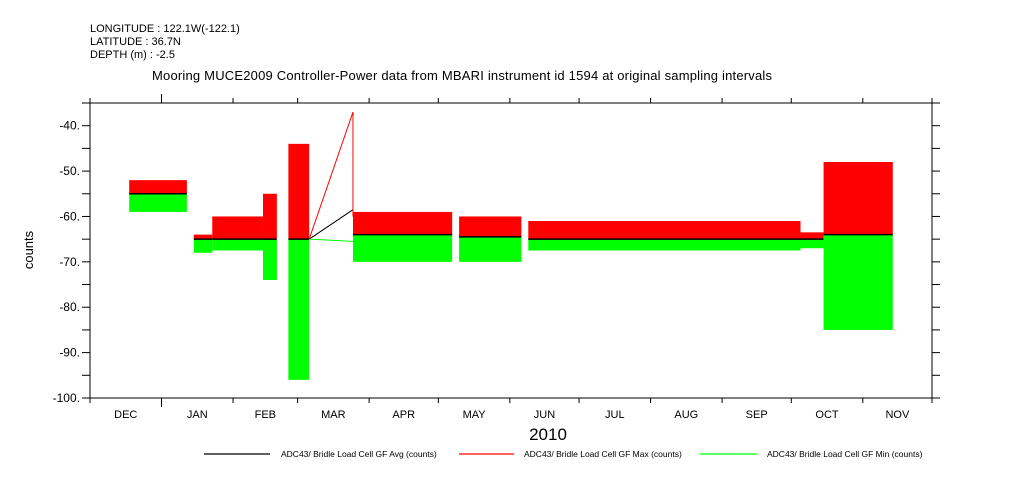 Image resolution: width=1009 pixels, height=504 pixels. What do you see at coordinates (66, 398) in the screenshot?
I see `y-tick-label: -100.` at bounding box center [66, 398].